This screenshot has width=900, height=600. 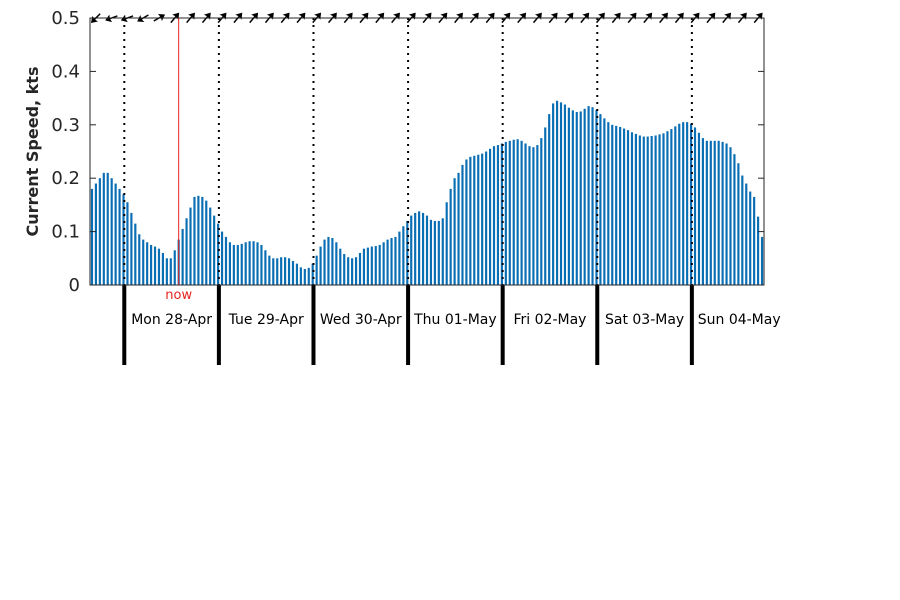 What do you see at coordinates (550, 320) in the screenshot?
I see `day-label: Fri 02-May` at bounding box center [550, 320].